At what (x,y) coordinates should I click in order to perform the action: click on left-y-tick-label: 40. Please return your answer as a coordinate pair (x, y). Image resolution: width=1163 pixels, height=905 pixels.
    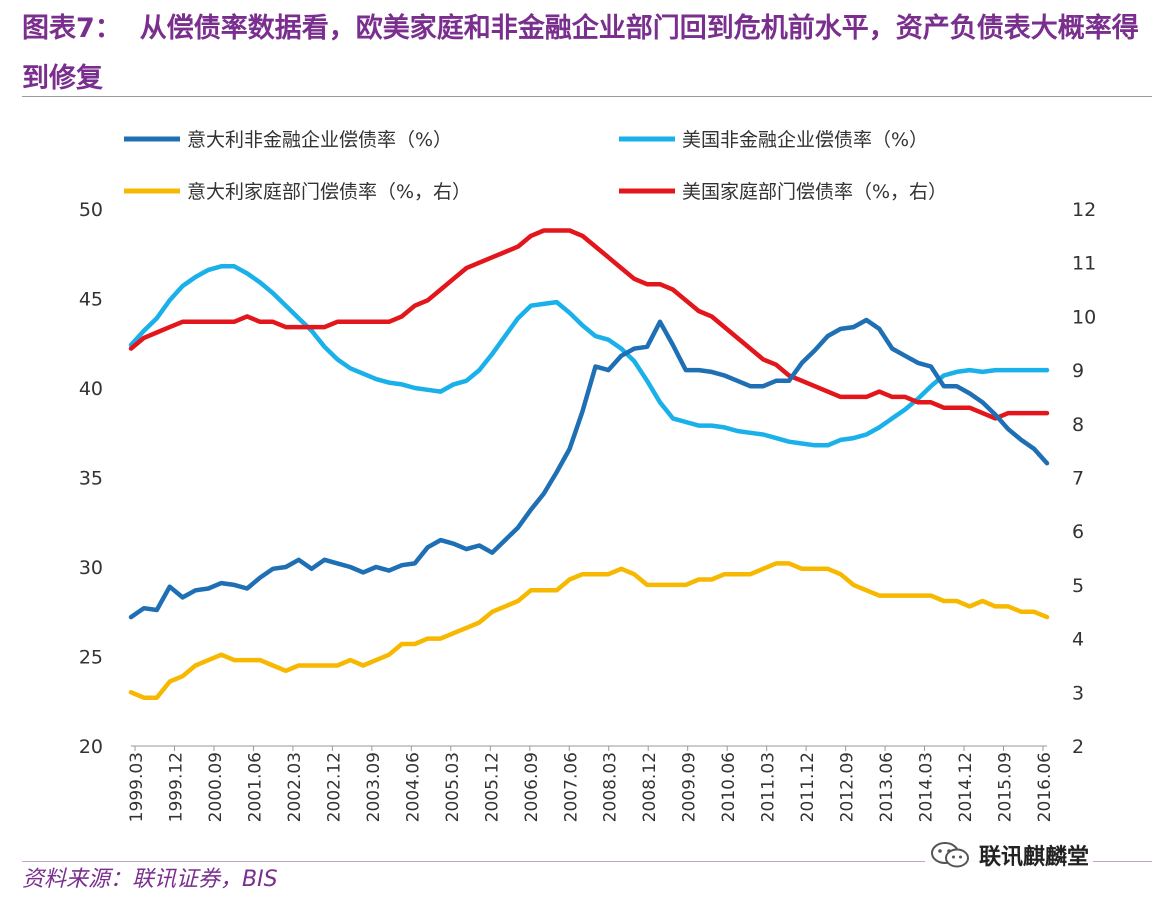
    Looking at the image, I should click on (91, 389).